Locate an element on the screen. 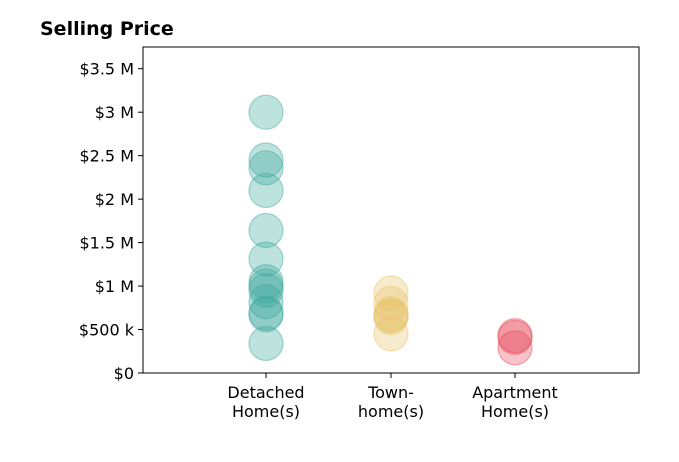  y-tick-label: $3.5 M is located at coordinates (106, 69).